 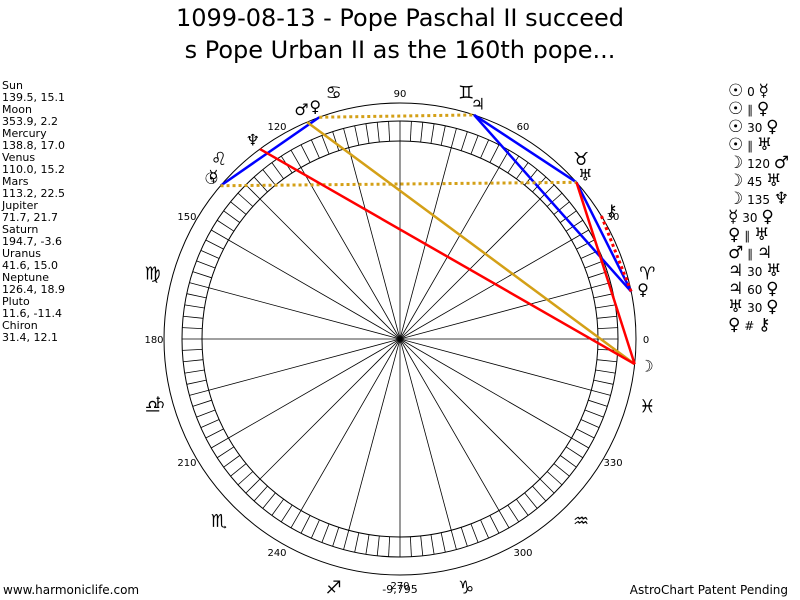 I want to click on aspect-row: ♃ 30 ♅, so click(x=764, y=271).